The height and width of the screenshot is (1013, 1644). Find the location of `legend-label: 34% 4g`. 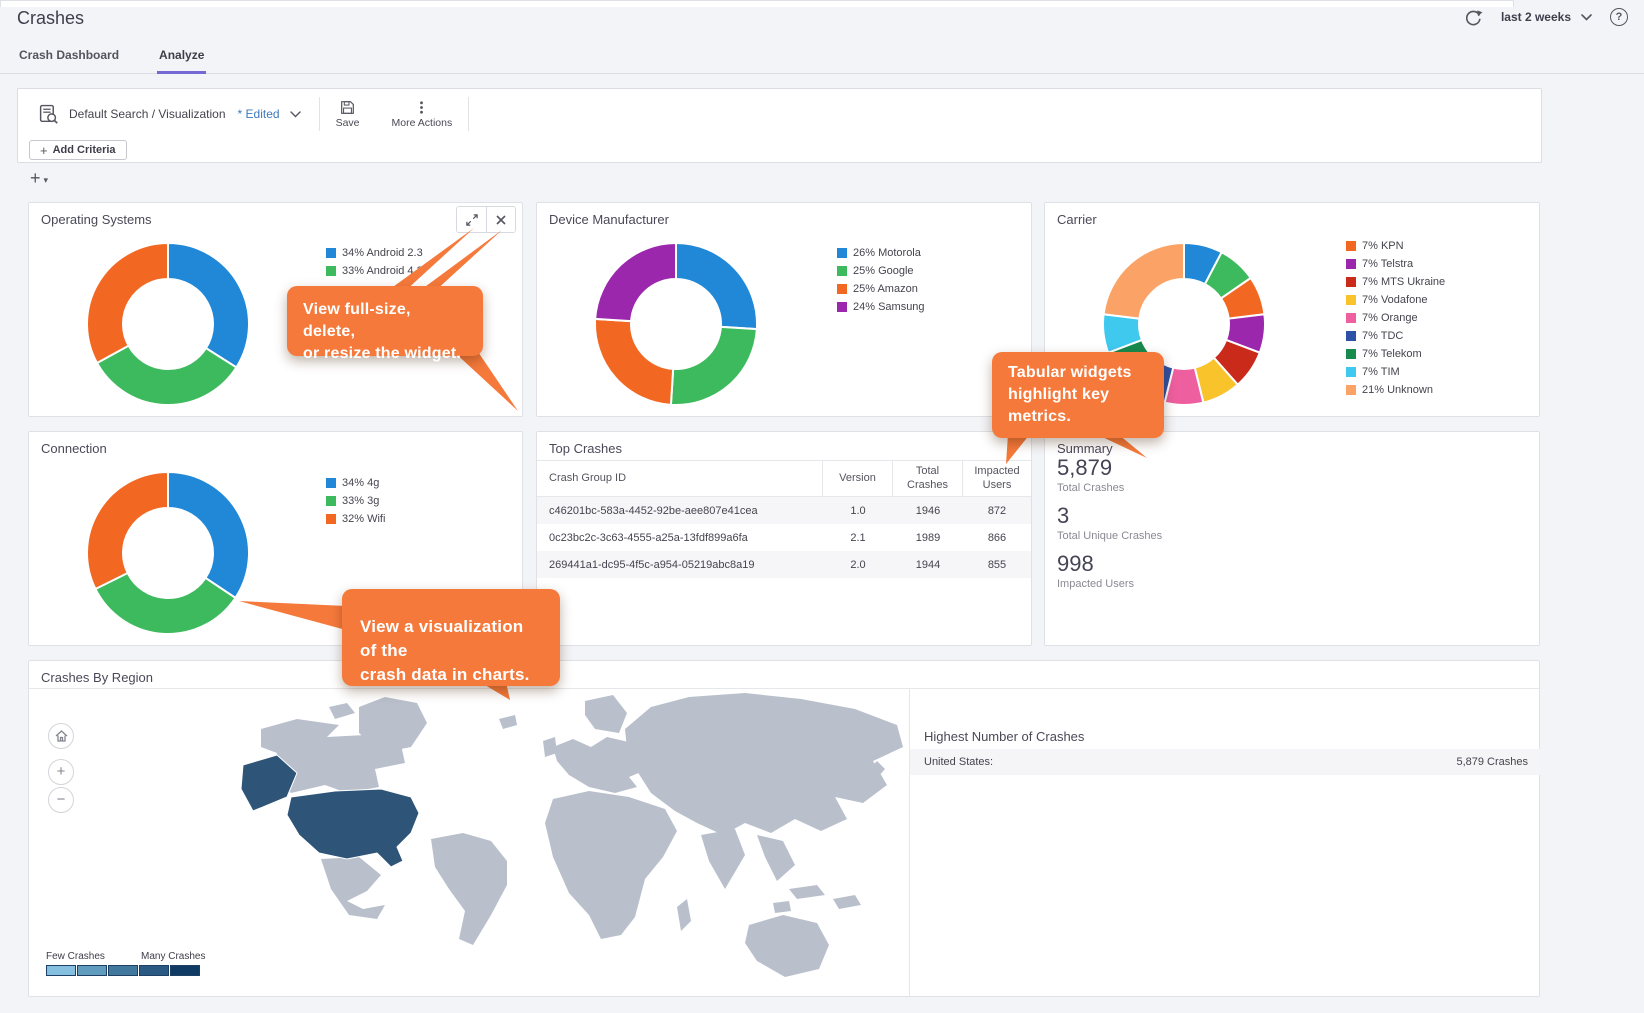

legend-label: 34% 4g is located at coordinates (361, 483).